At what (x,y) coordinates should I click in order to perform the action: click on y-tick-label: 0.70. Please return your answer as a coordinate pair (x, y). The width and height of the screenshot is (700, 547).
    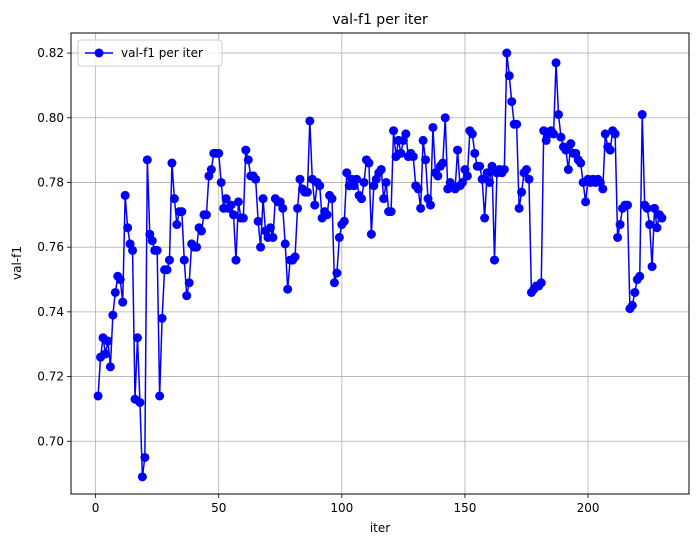
    Looking at the image, I should click on (50, 441).